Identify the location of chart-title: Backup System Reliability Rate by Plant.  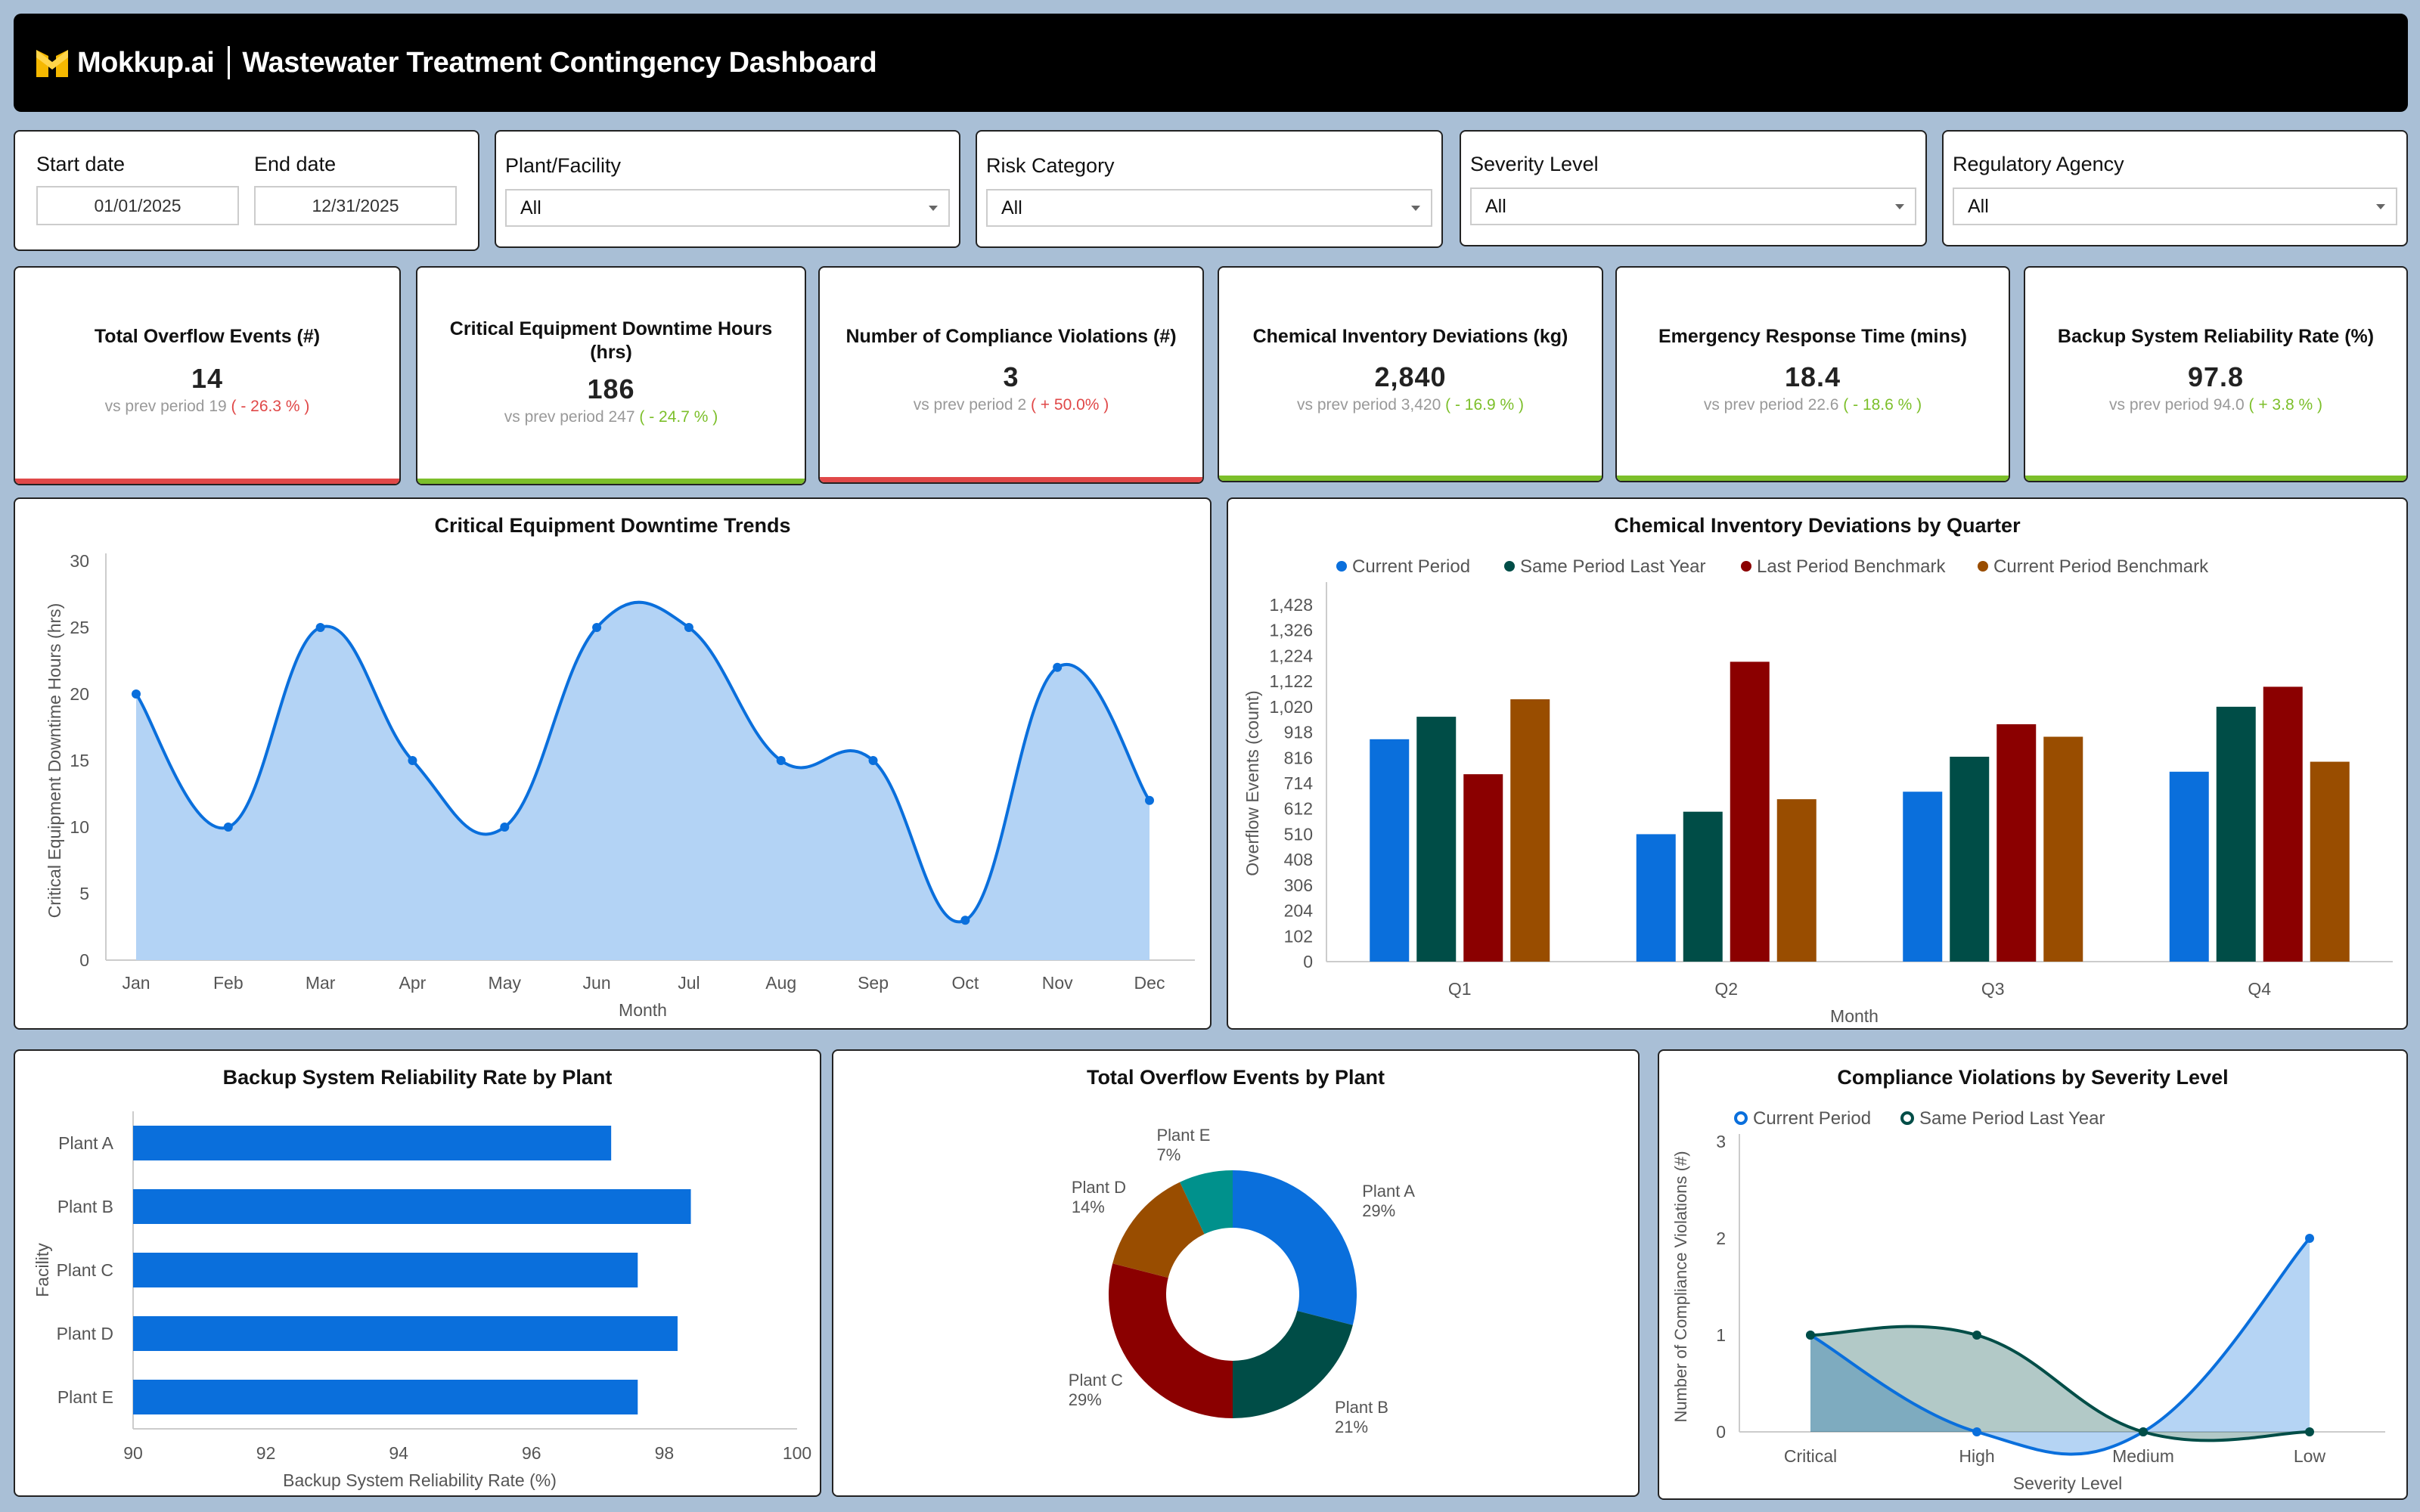
(417, 1077).